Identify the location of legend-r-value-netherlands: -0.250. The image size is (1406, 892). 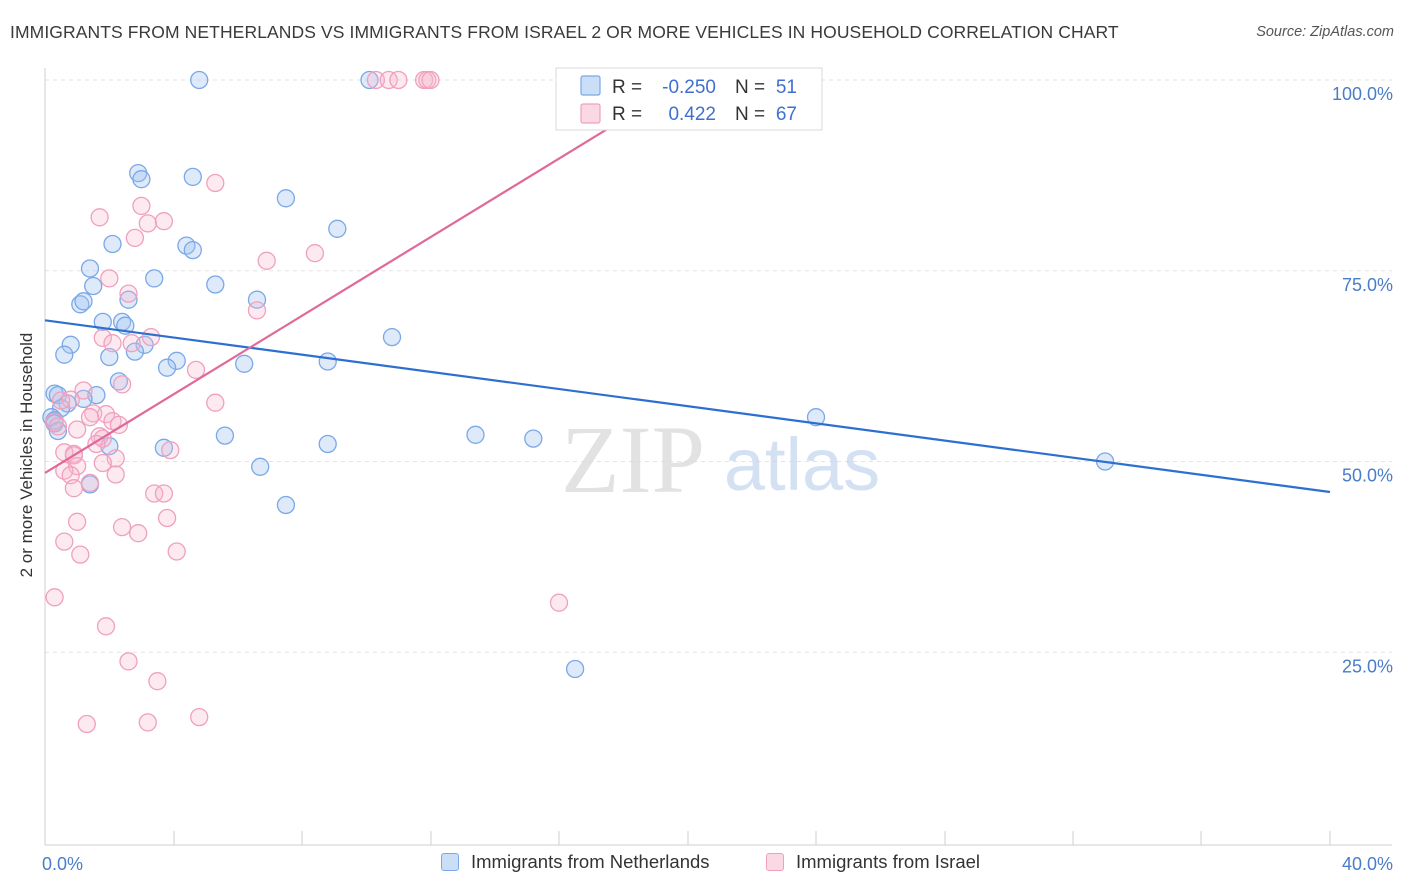
(689, 87).